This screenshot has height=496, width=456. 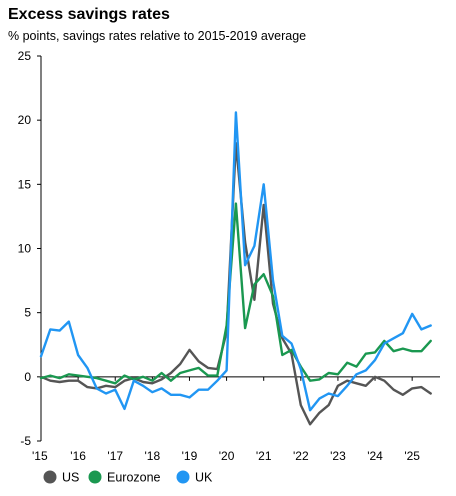 What do you see at coordinates (134, 478) in the screenshot?
I see `legend-label-eurozone: Eurozone` at bounding box center [134, 478].